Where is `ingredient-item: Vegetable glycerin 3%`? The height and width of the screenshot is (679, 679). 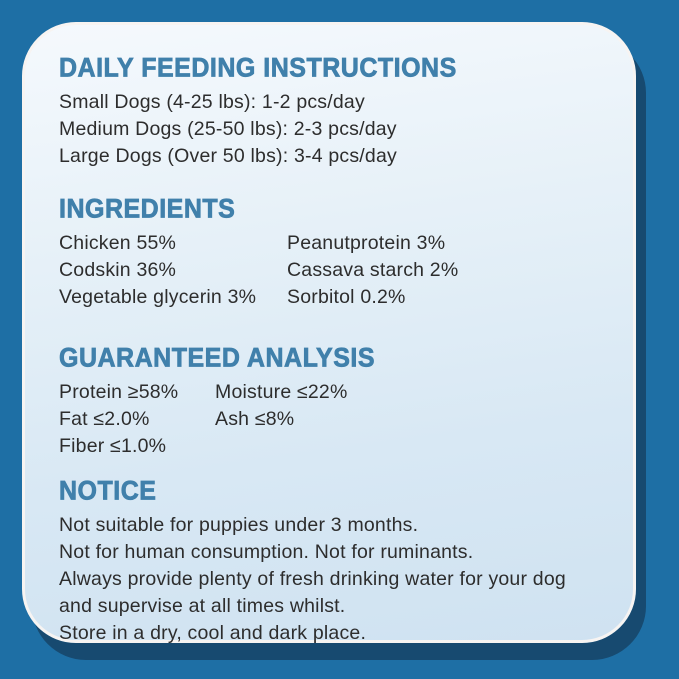 ingredient-item: Vegetable glycerin 3% is located at coordinates (158, 297).